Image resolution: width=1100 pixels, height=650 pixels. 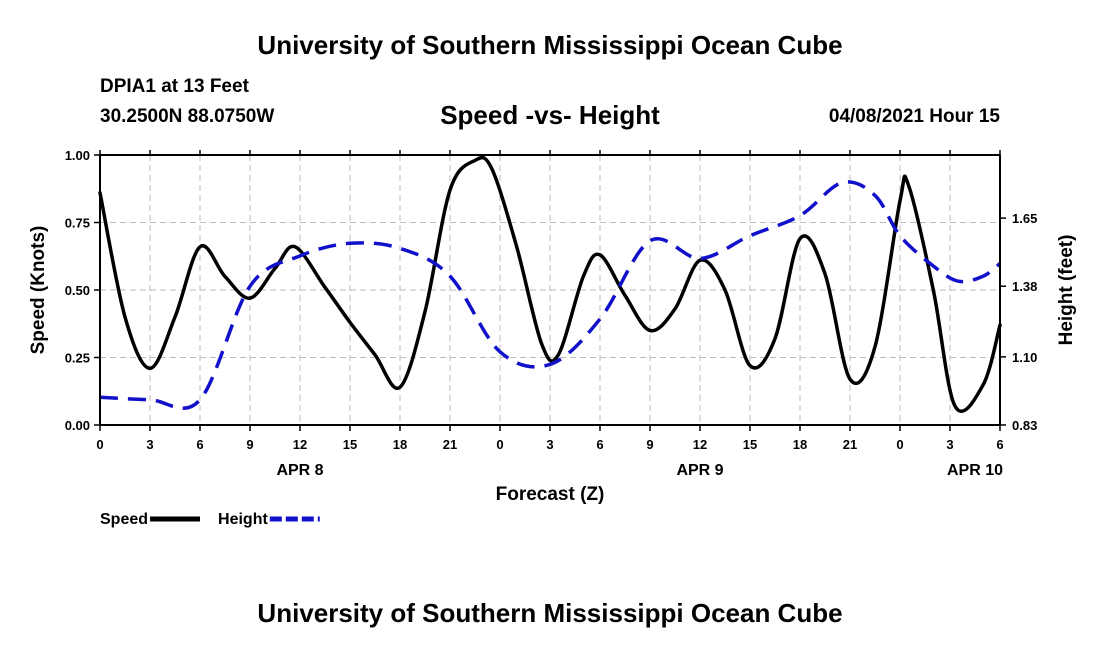 I want to click on legend-layer: Speed Height, so click(x=210, y=519).